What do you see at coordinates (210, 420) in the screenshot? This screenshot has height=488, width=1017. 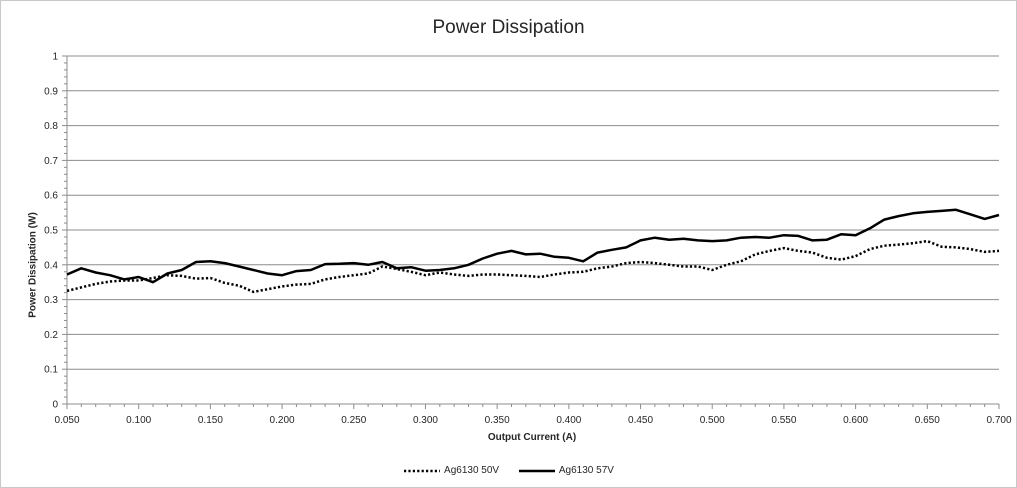 I see `x-tick-label-2: 0.150` at bounding box center [210, 420].